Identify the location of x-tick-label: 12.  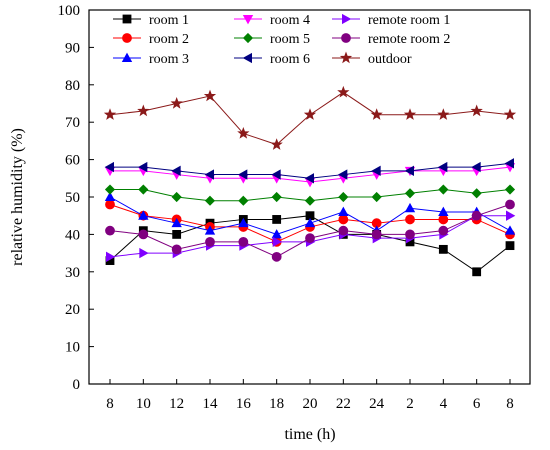
(176, 404).